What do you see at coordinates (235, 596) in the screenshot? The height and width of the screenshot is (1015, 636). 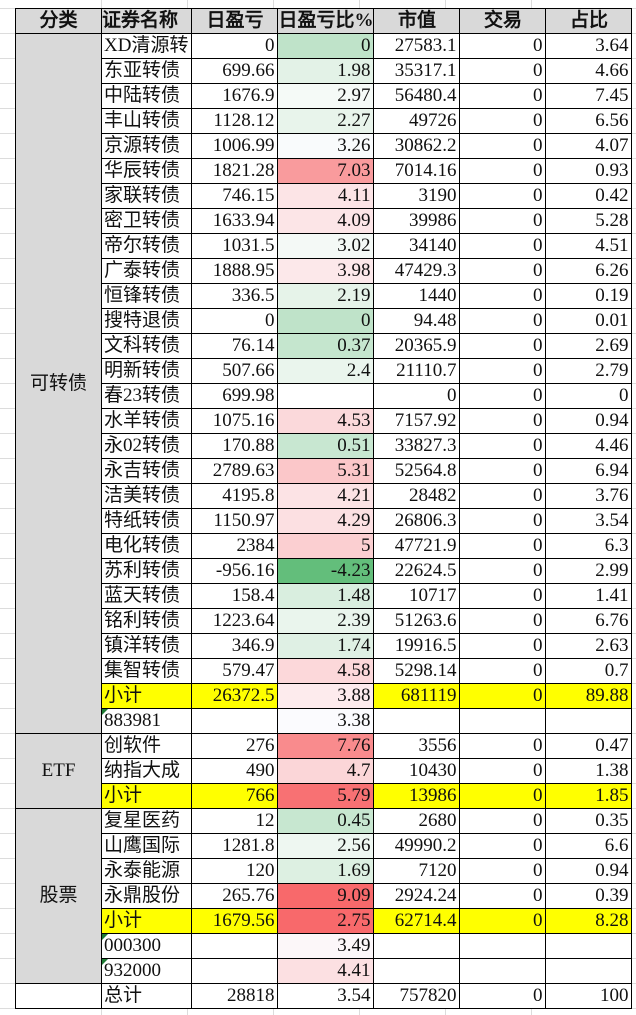 I see `daily-pnl-cell: 158.4` at bounding box center [235, 596].